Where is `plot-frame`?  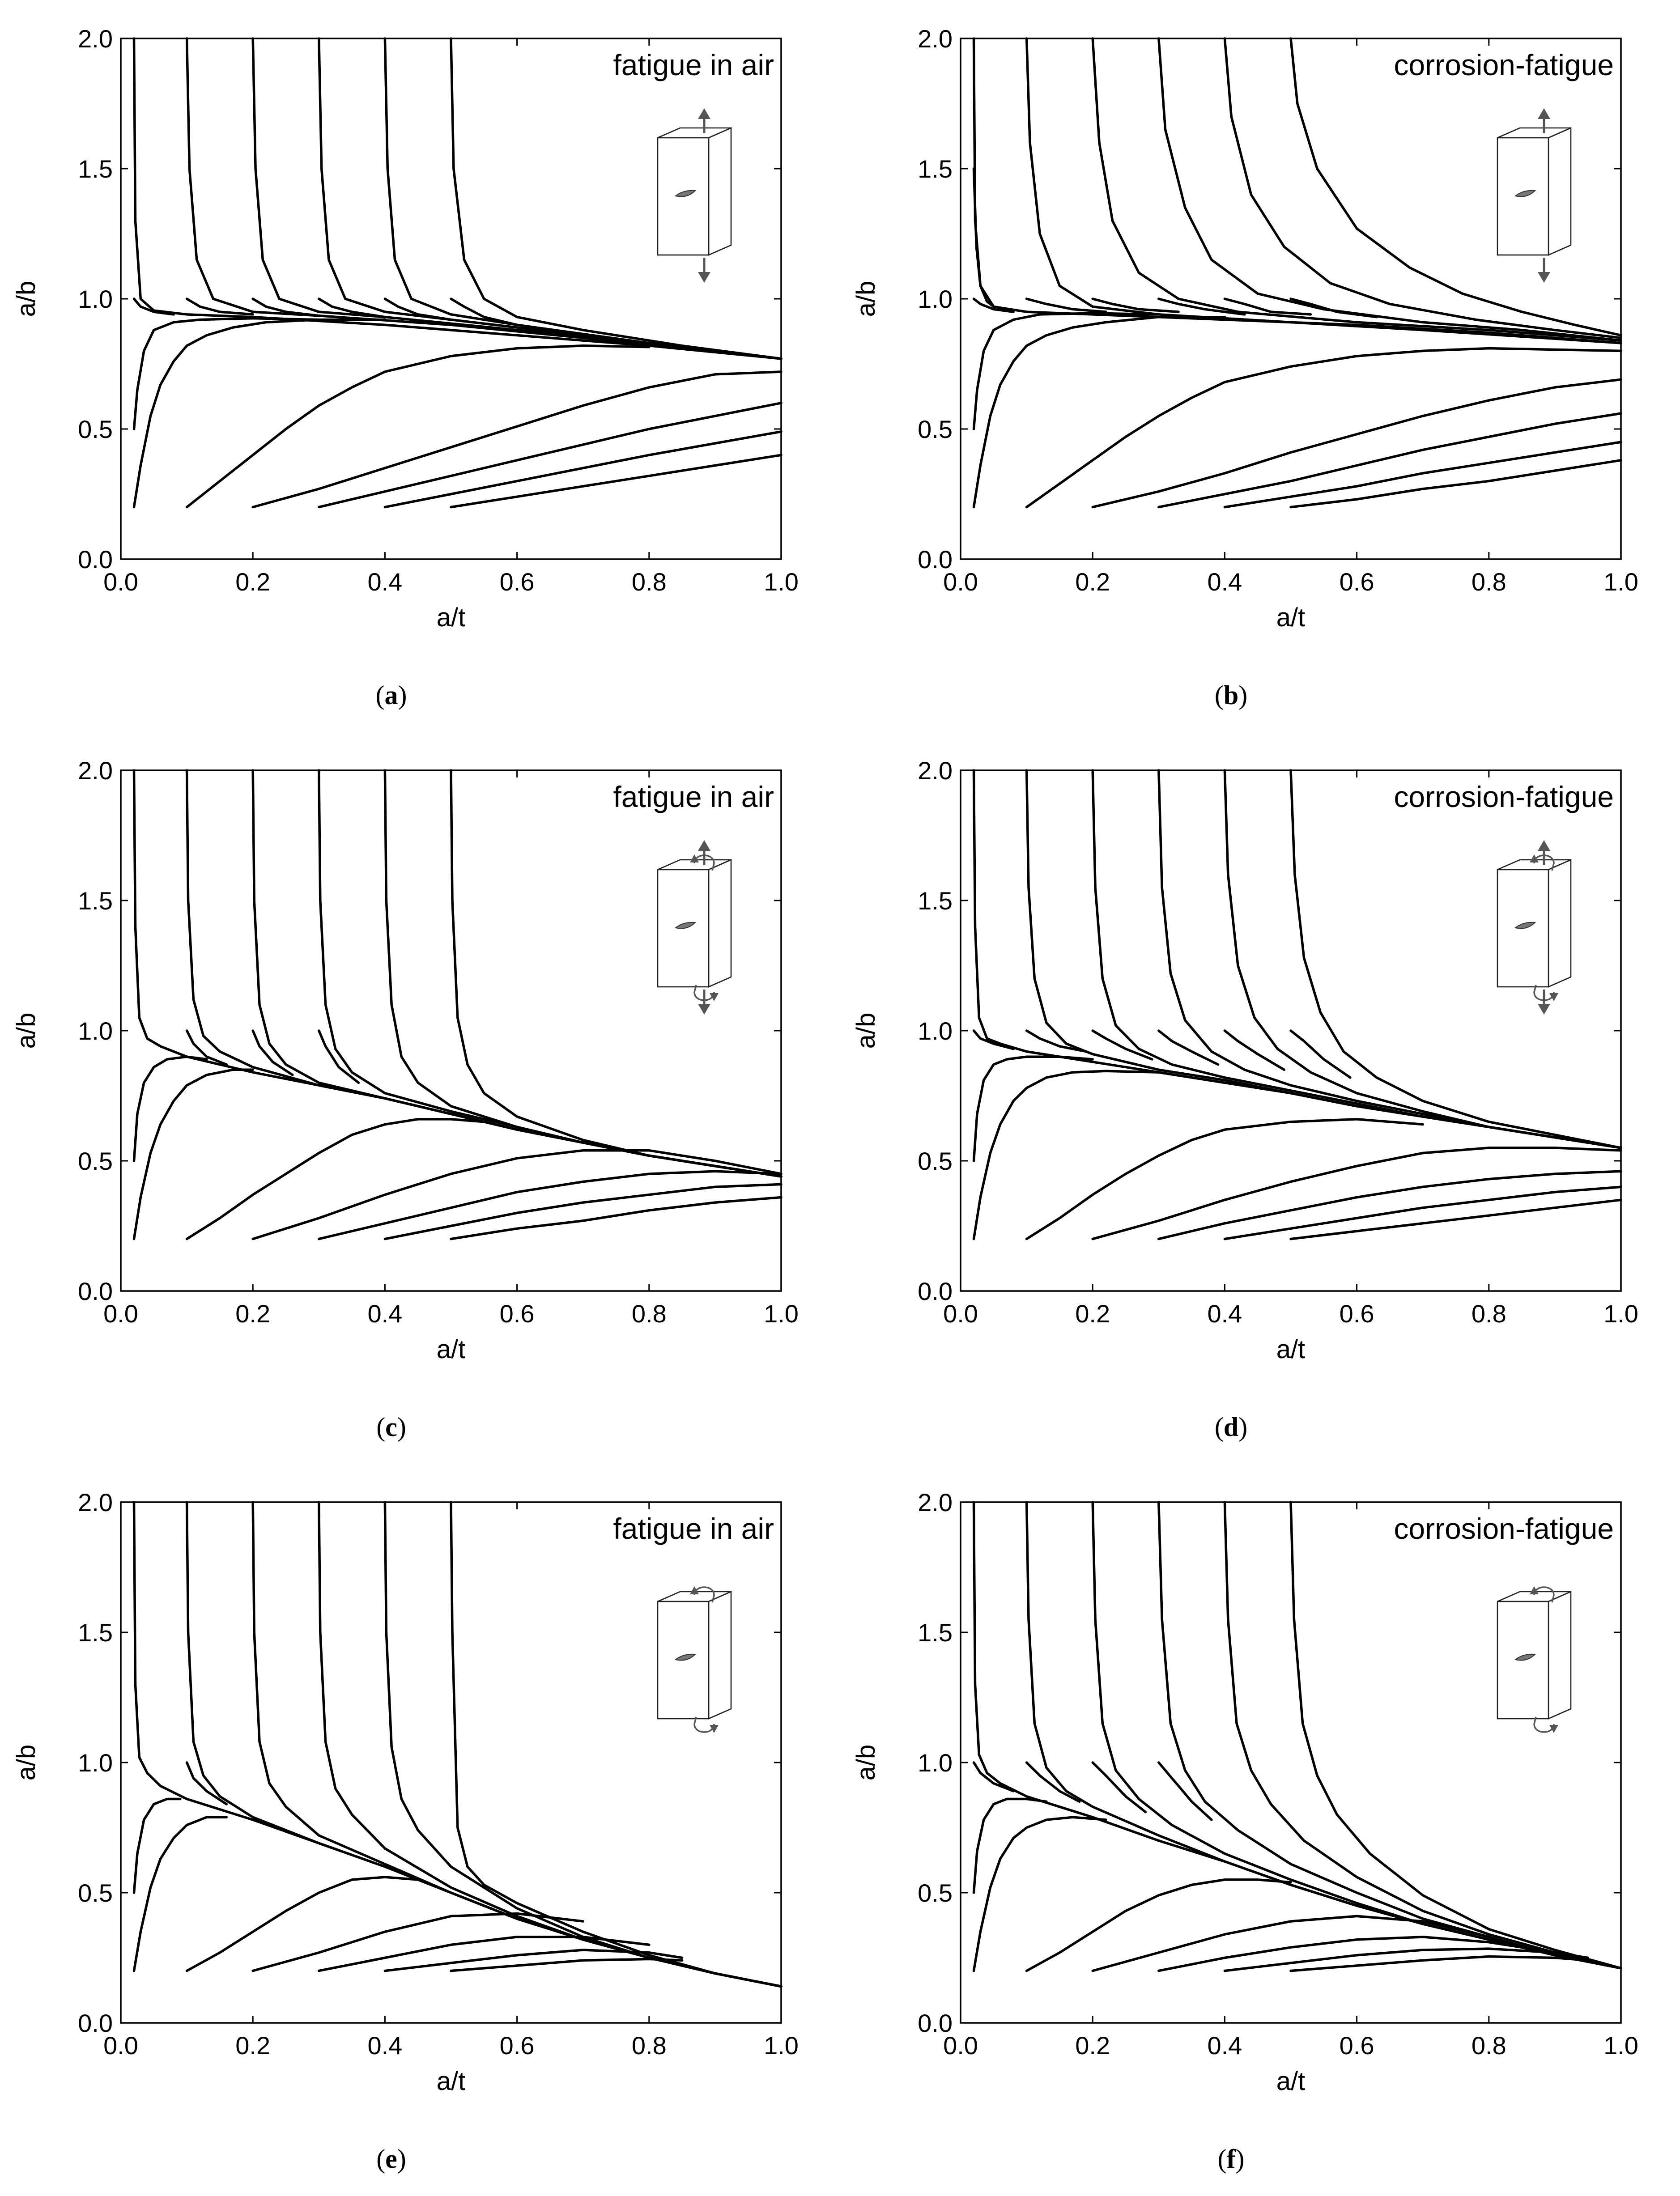 plot-frame is located at coordinates (1291, 1763).